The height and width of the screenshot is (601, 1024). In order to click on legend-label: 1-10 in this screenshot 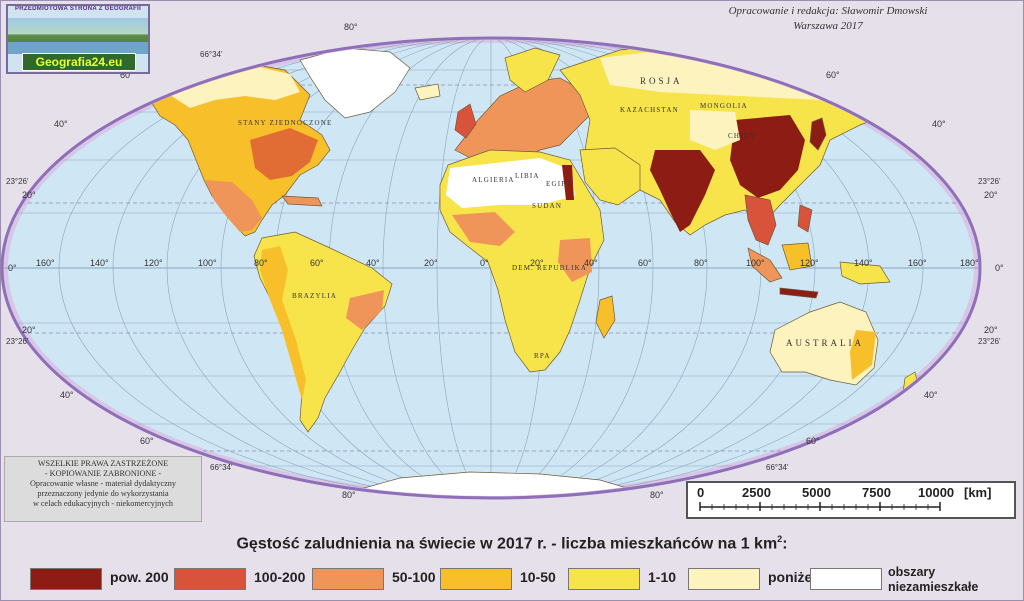, I will do `click(662, 577)`.